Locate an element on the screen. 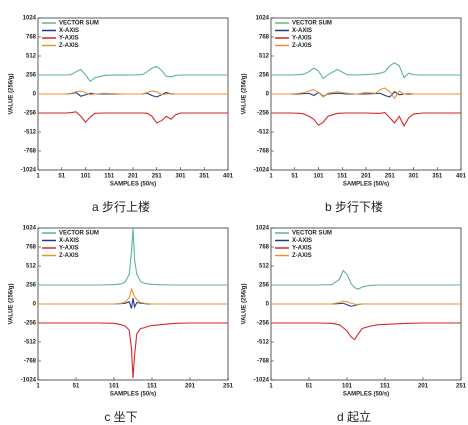 This screenshot has height=425, width=468. caption: c 坐下 is located at coordinates (120, 417).